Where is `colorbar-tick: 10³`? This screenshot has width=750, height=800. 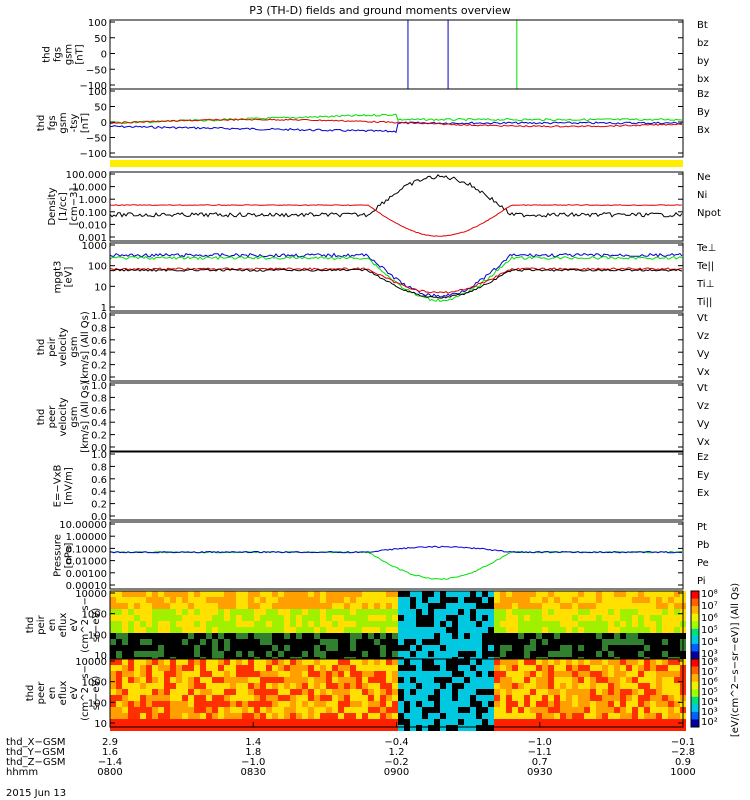 colorbar-tick: 10³ is located at coordinates (709, 654).